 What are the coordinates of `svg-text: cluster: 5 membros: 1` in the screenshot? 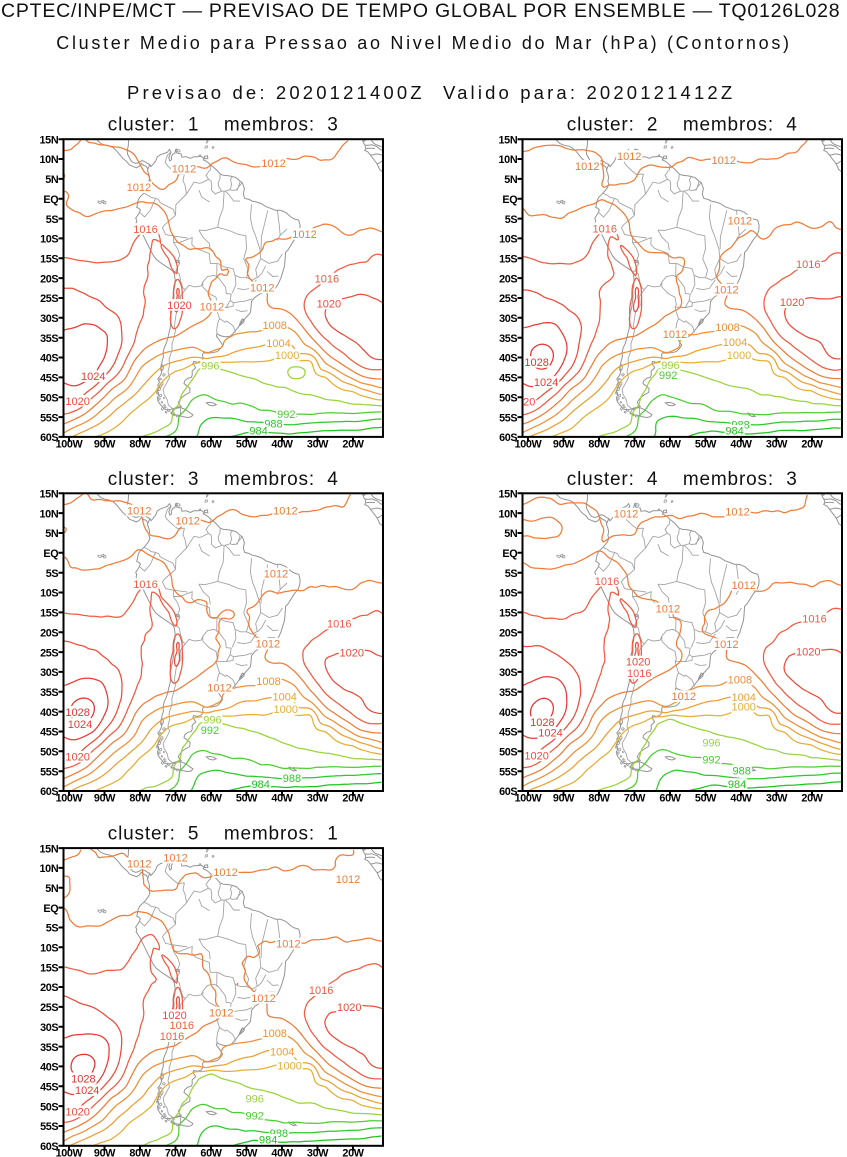 It's located at (223, 834).